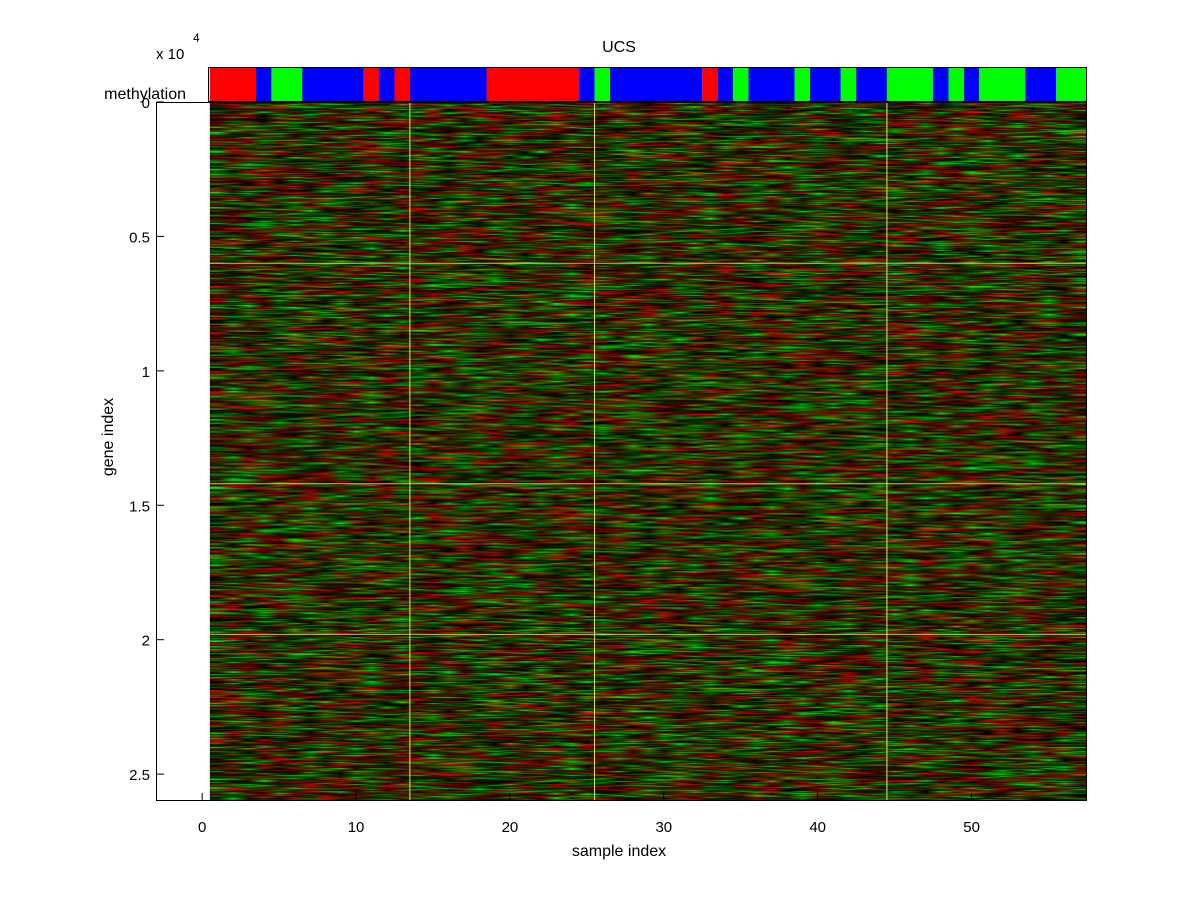  Describe the element at coordinates (146, 439) in the screenshot. I see `y-ticks: 0 0.5 1 1.5 2 2.5` at that location.